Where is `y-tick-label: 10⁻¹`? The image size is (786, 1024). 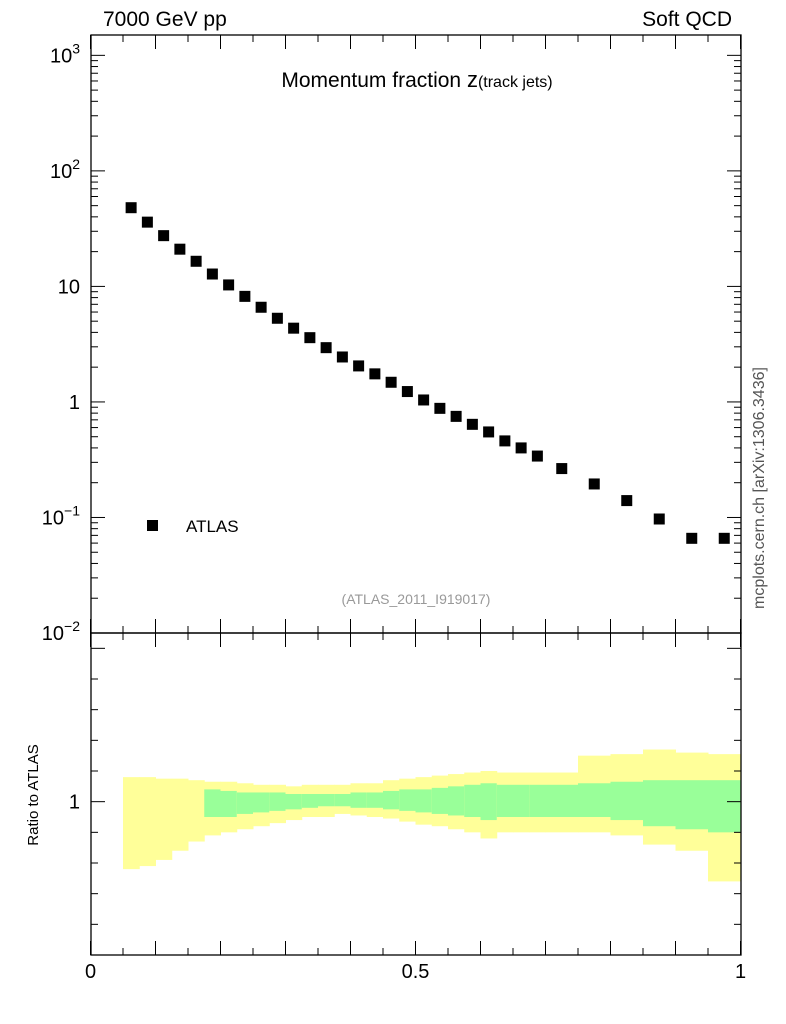 y-tick-label: 10⁻¹ is located at coordinates (61, 515).